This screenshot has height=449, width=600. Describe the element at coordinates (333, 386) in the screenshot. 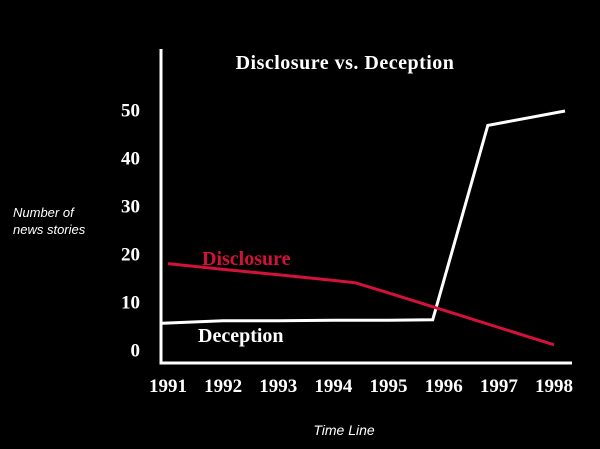

I see `x-tick-label: 1994` at that location.